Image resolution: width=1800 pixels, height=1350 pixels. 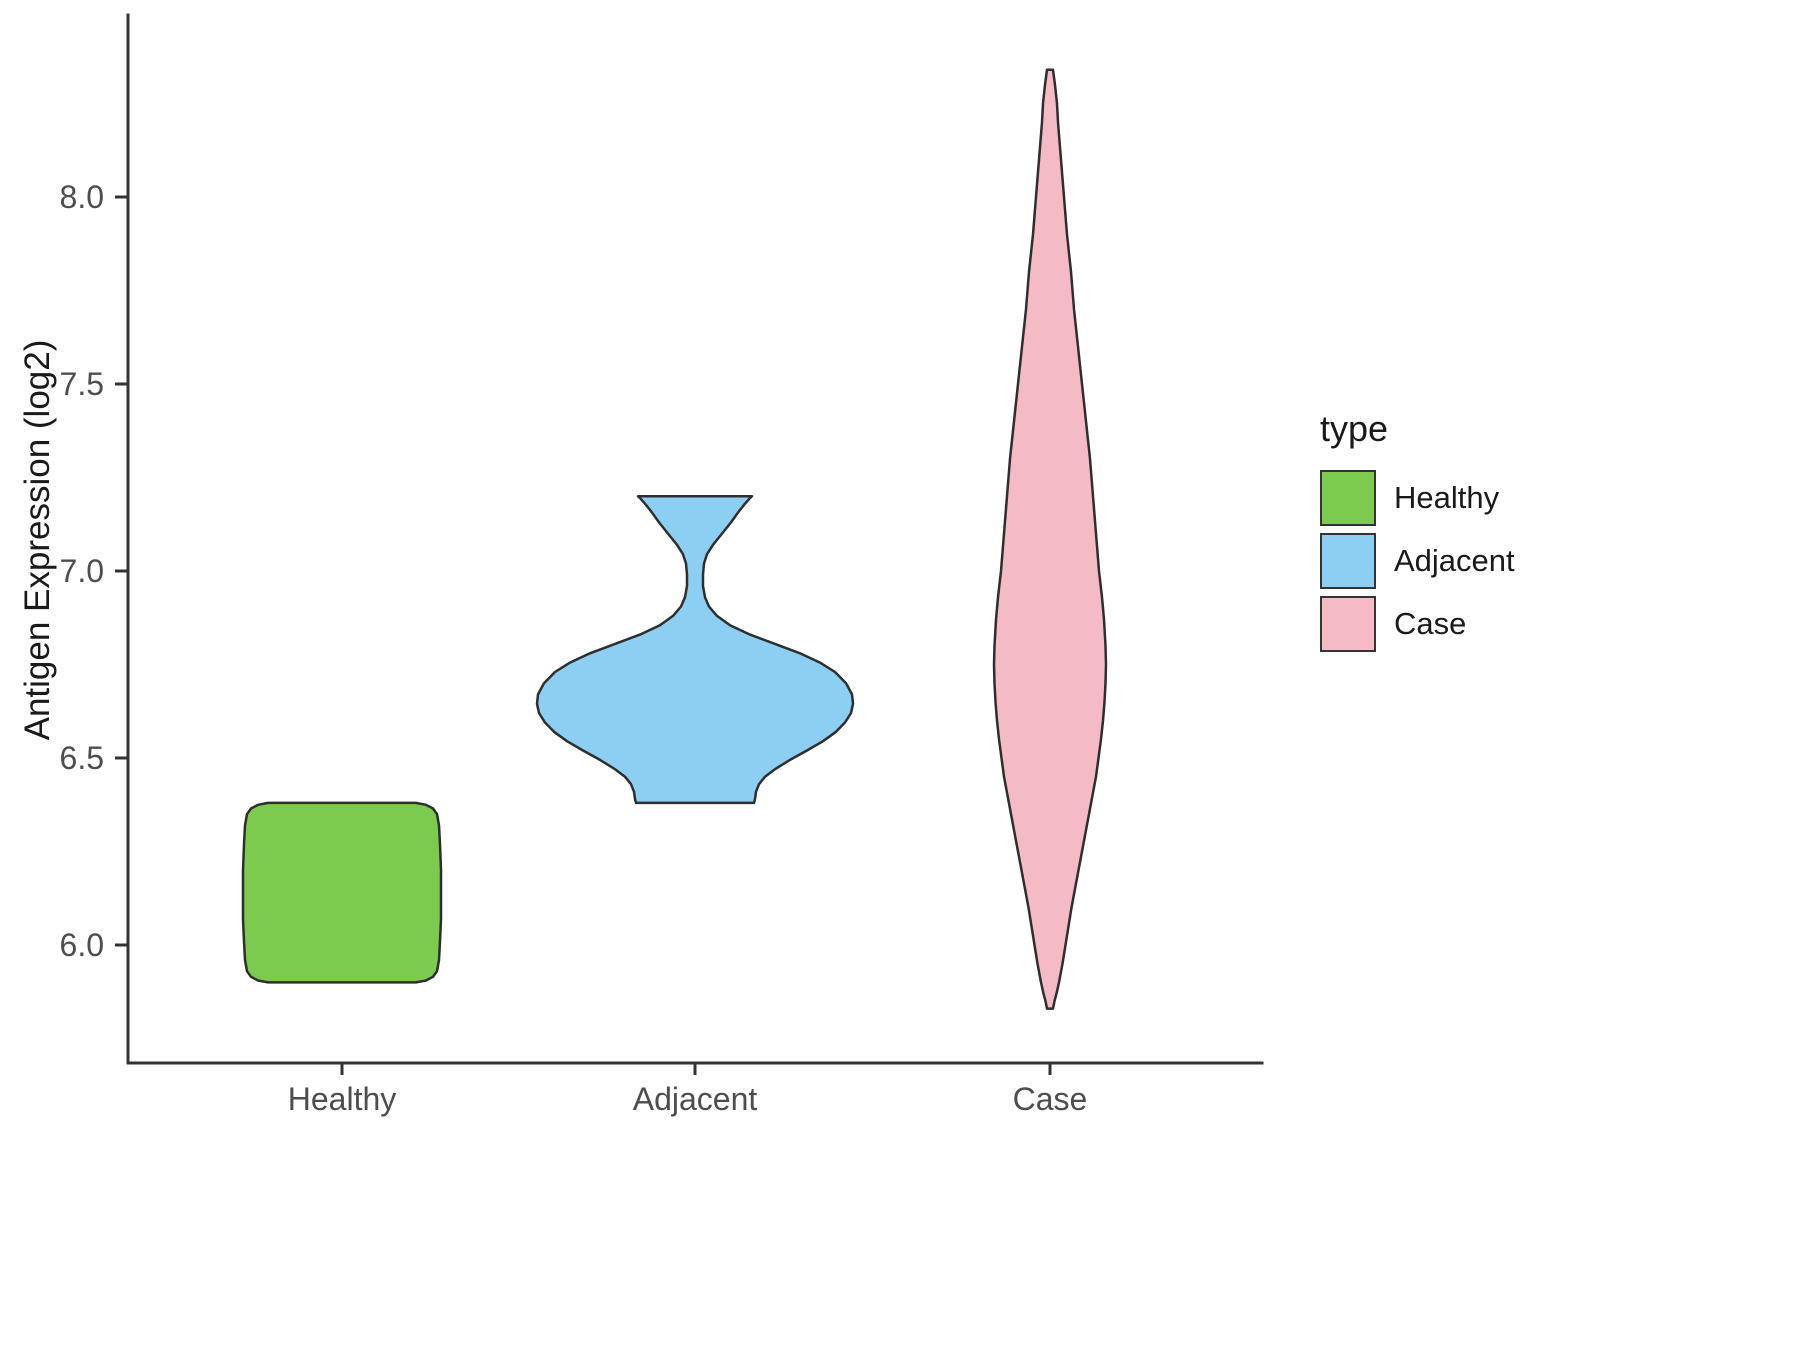 I want to click on violin-adjacent, so click(x=695, y=649).